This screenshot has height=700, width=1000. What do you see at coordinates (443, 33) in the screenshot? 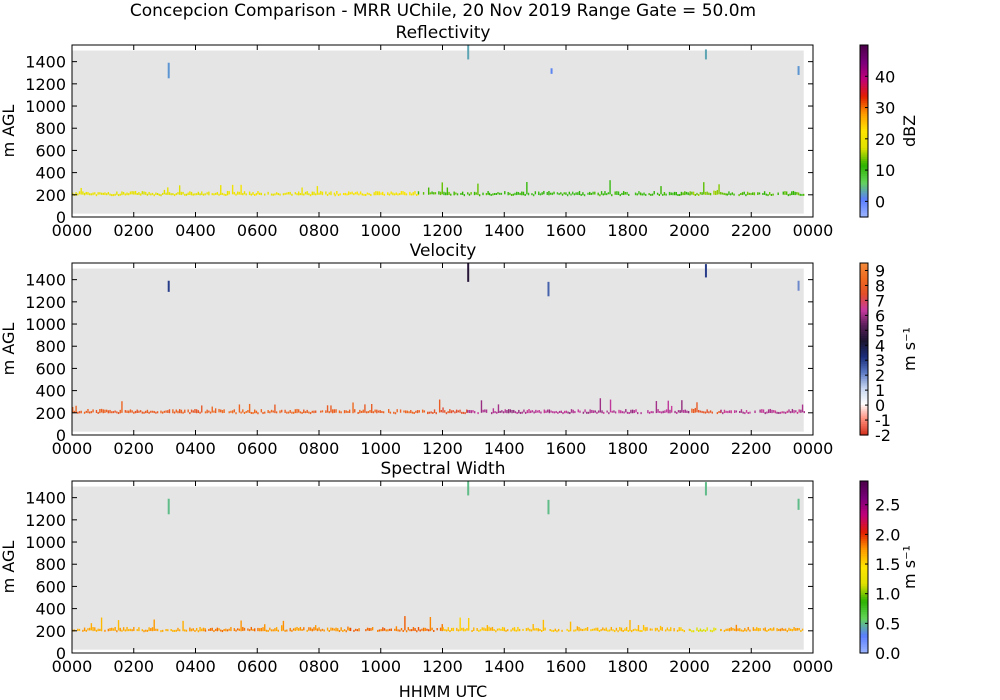
I see `panel-title: Reflectivity` at bounding box center [443, 33].